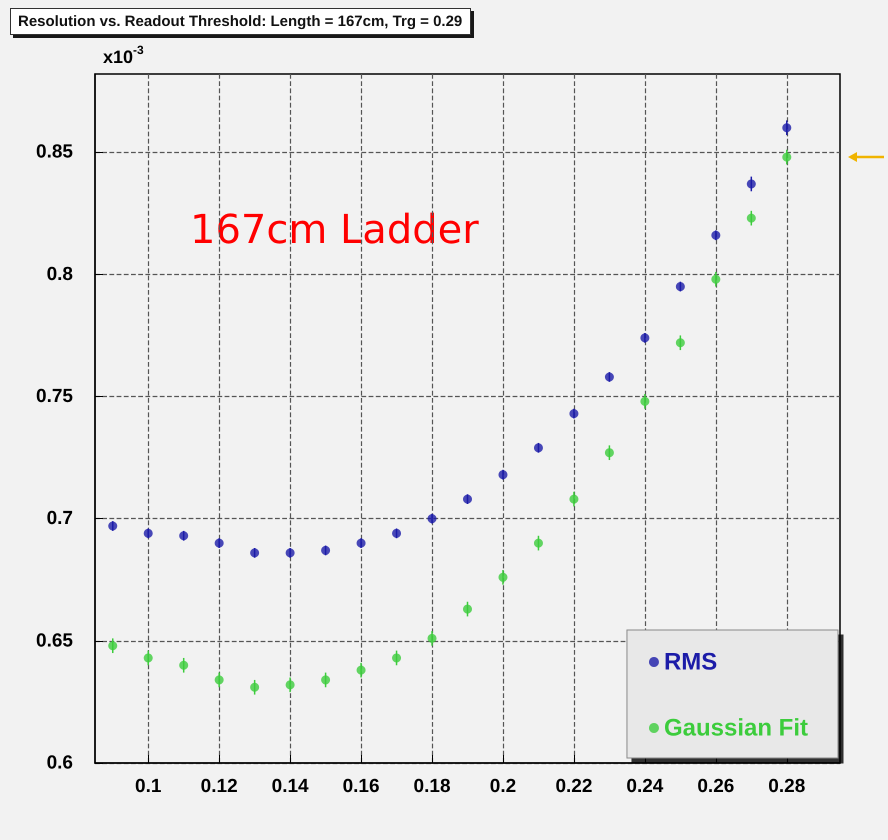 This screenshot has width=888, height=840. Describe the element at coordinates (219, 786) in the screenshot. I see `x-tick-label: 0.12` at that location.